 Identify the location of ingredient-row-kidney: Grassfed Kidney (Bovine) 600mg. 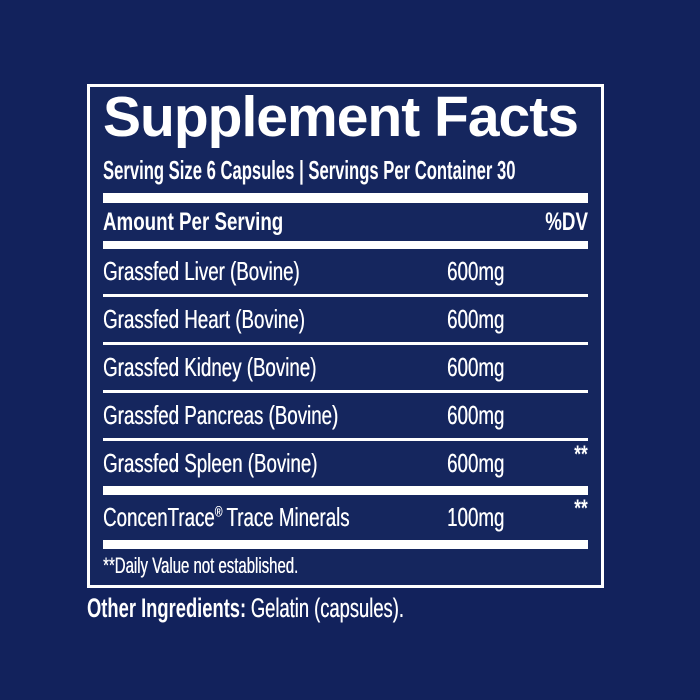
(345, 367).